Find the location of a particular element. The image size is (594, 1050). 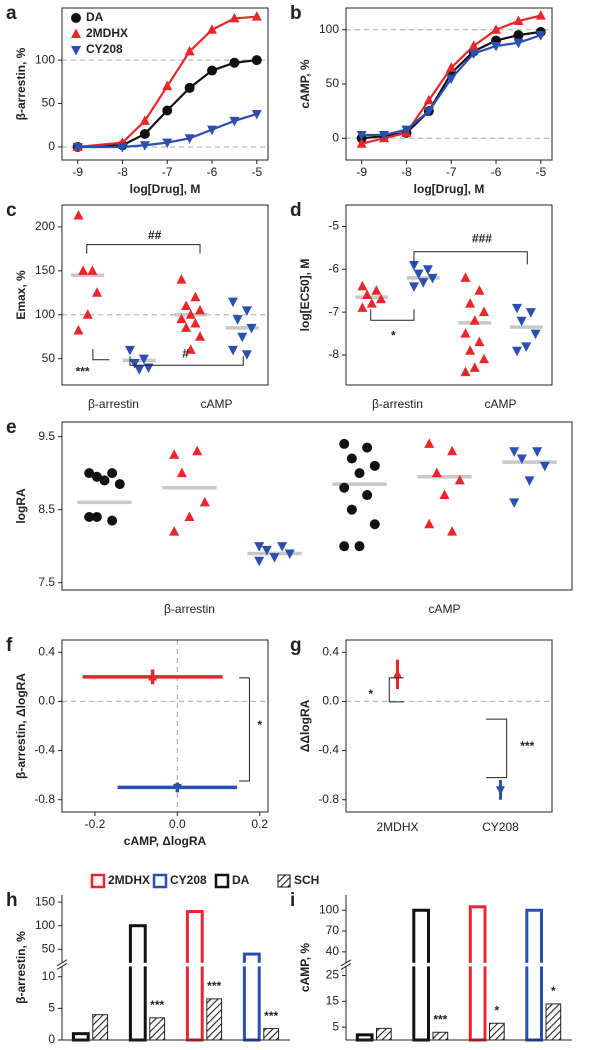

y-tick-label: 200 is located at coordinates (45, 226).